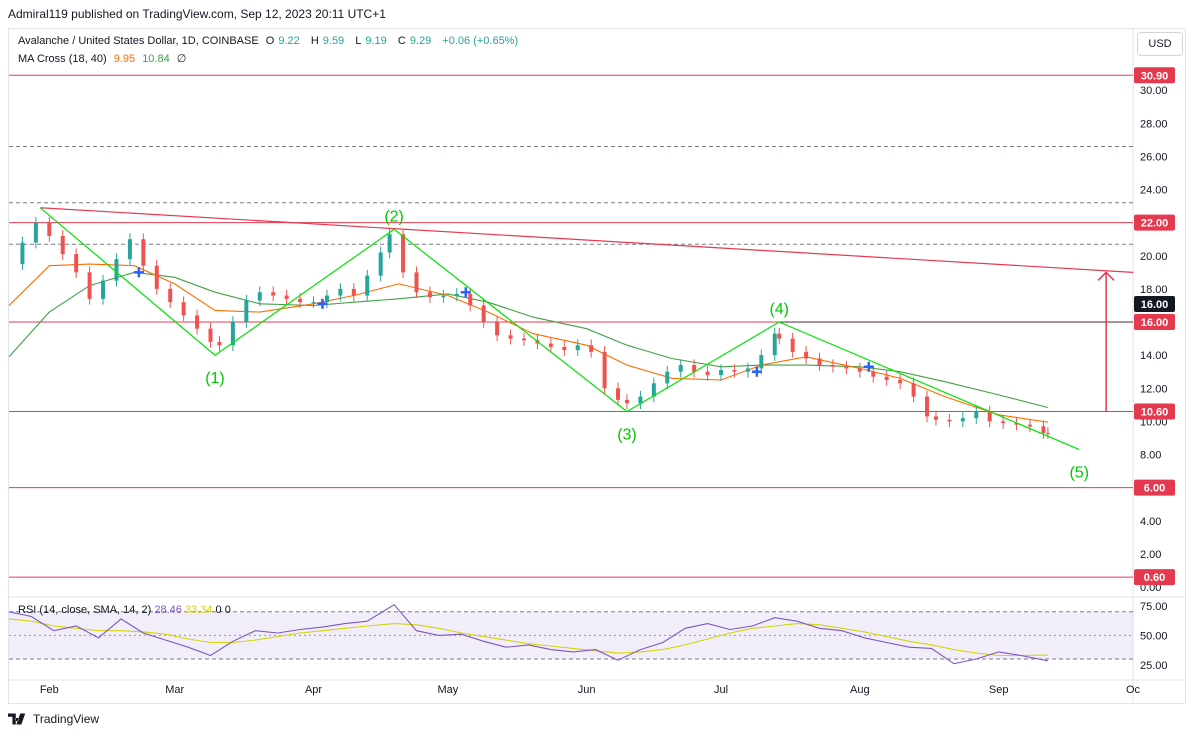  I want to click on x-tick-label: Oc, so click(1133, 690).